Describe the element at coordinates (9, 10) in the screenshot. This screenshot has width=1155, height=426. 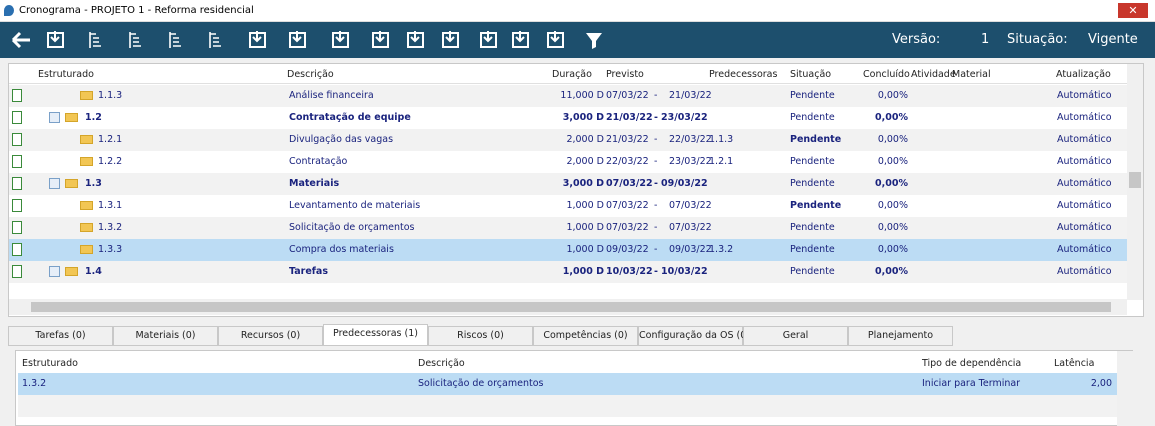
I see `app-icon` at that location.